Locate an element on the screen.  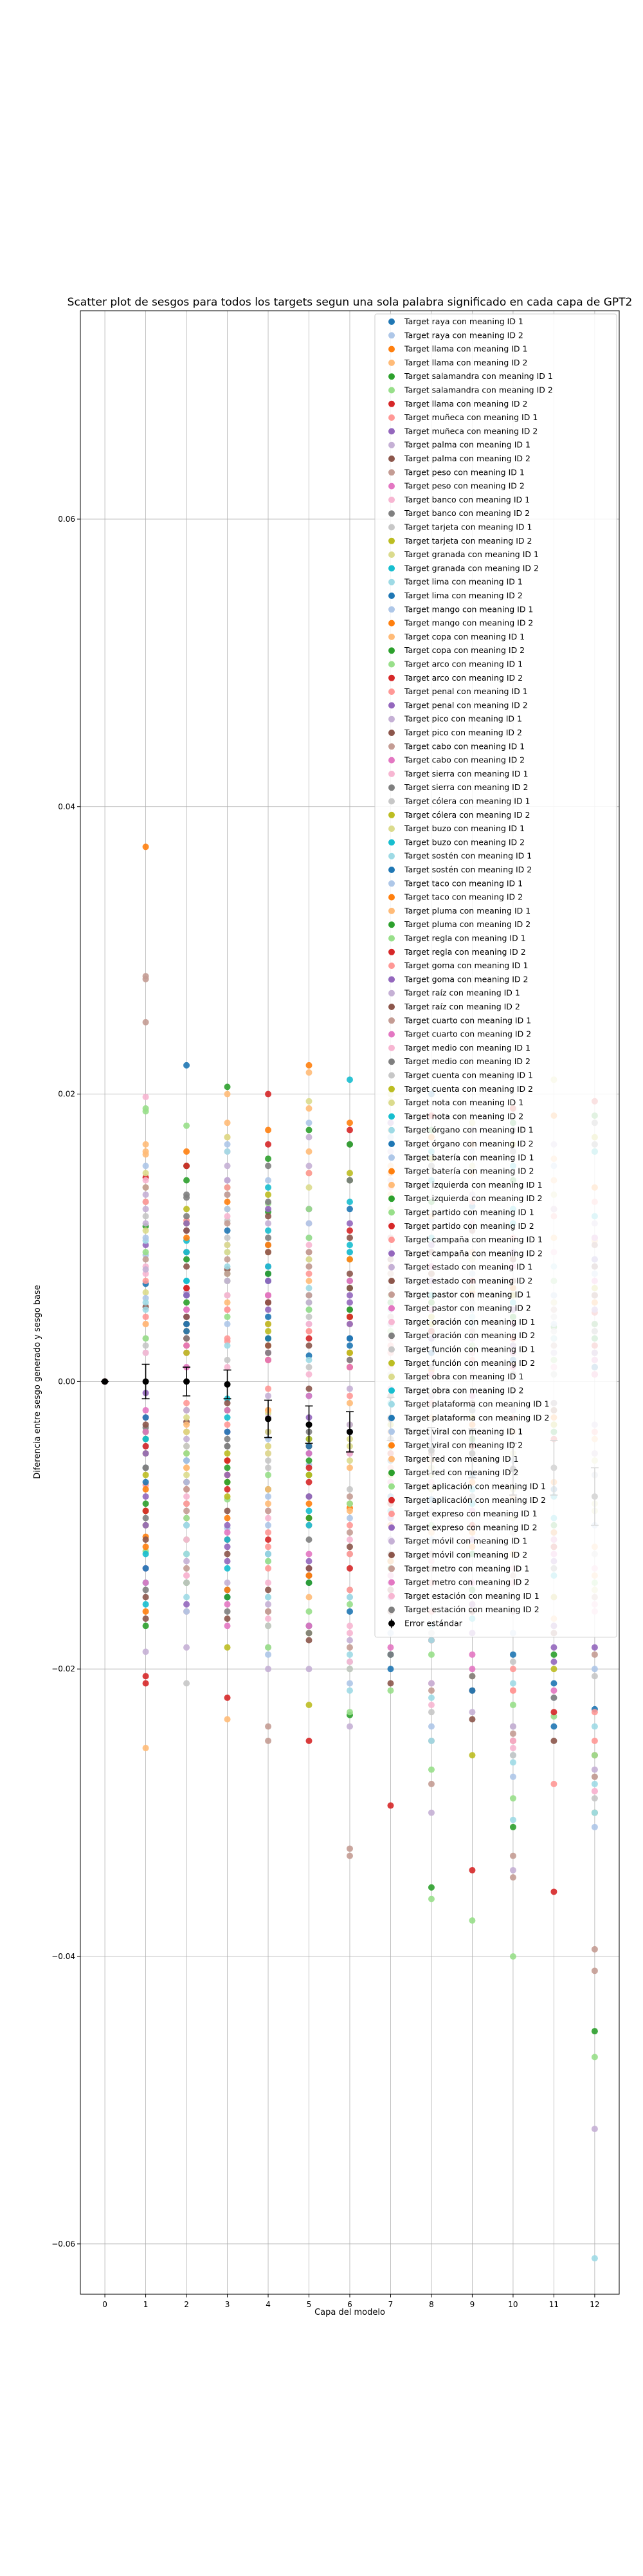
legend-label: Target granada con meaning ID 1 is located at coordinates (471, 554).